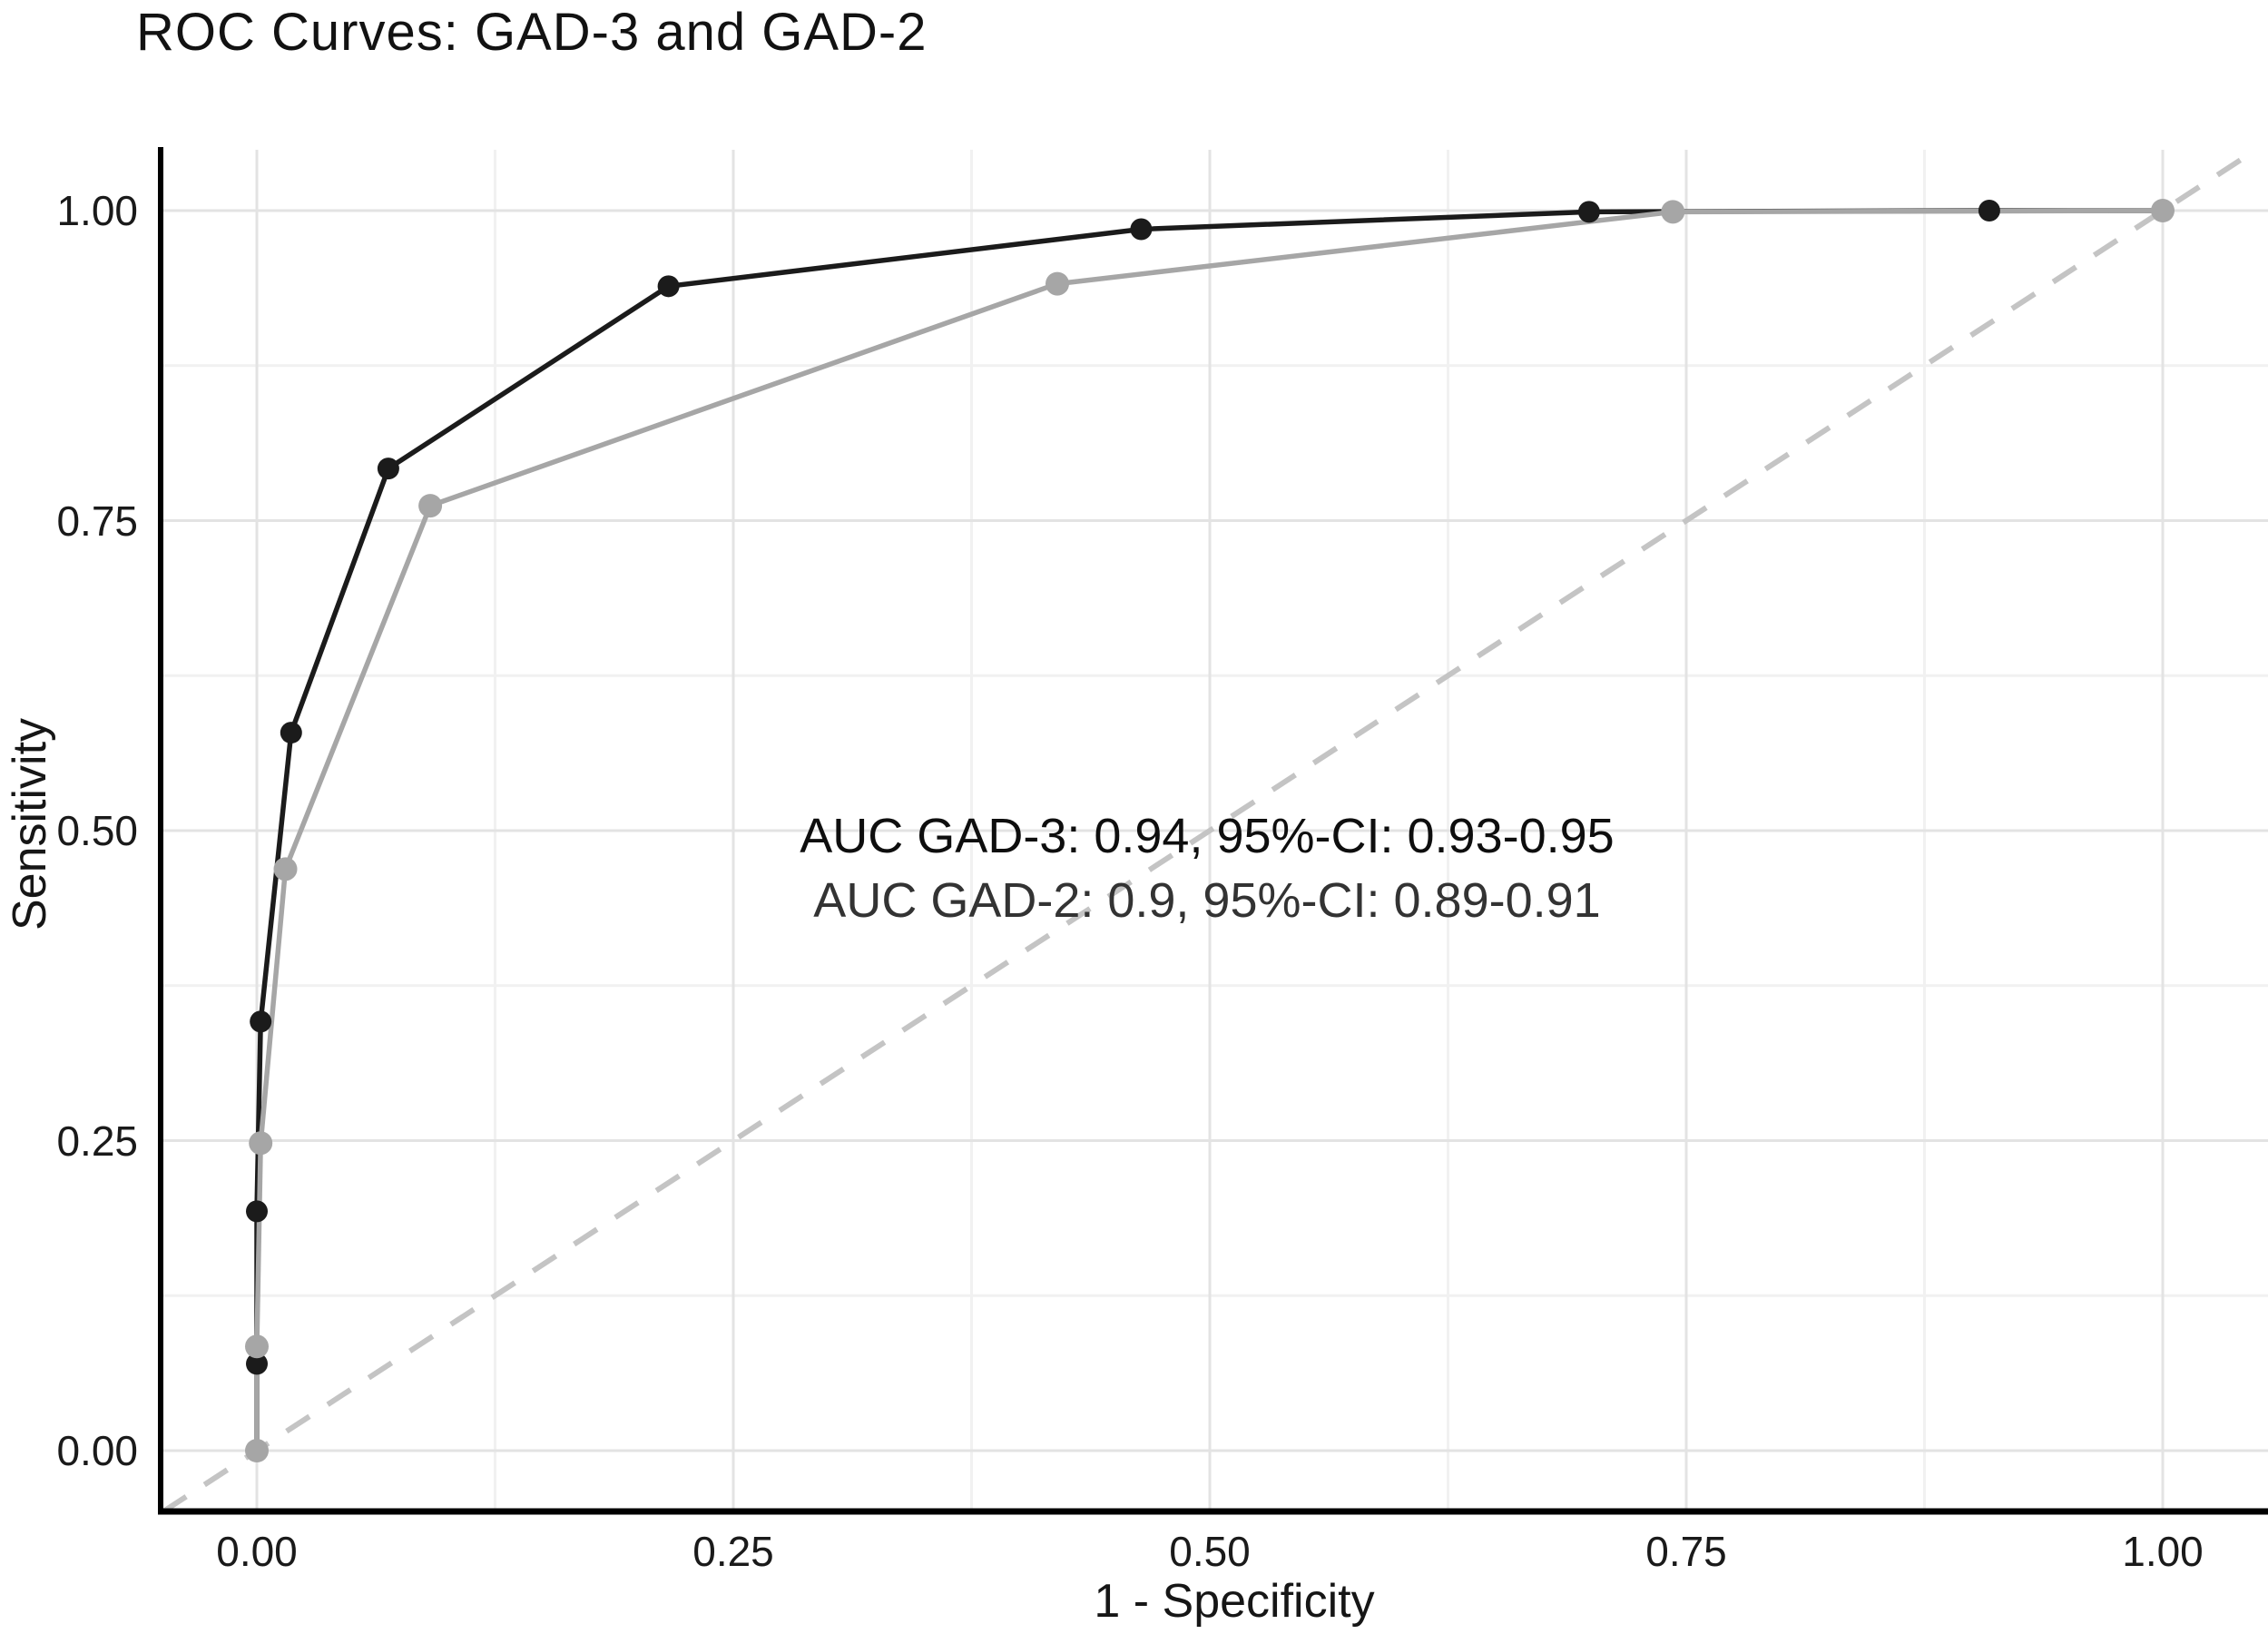 This screenshot has width=2268, height=1634. What do you see at coordinates (1210, 1551) in the screenshot?
I see `x-tick-label: 0.50` at bounding box center [1210, 1551].